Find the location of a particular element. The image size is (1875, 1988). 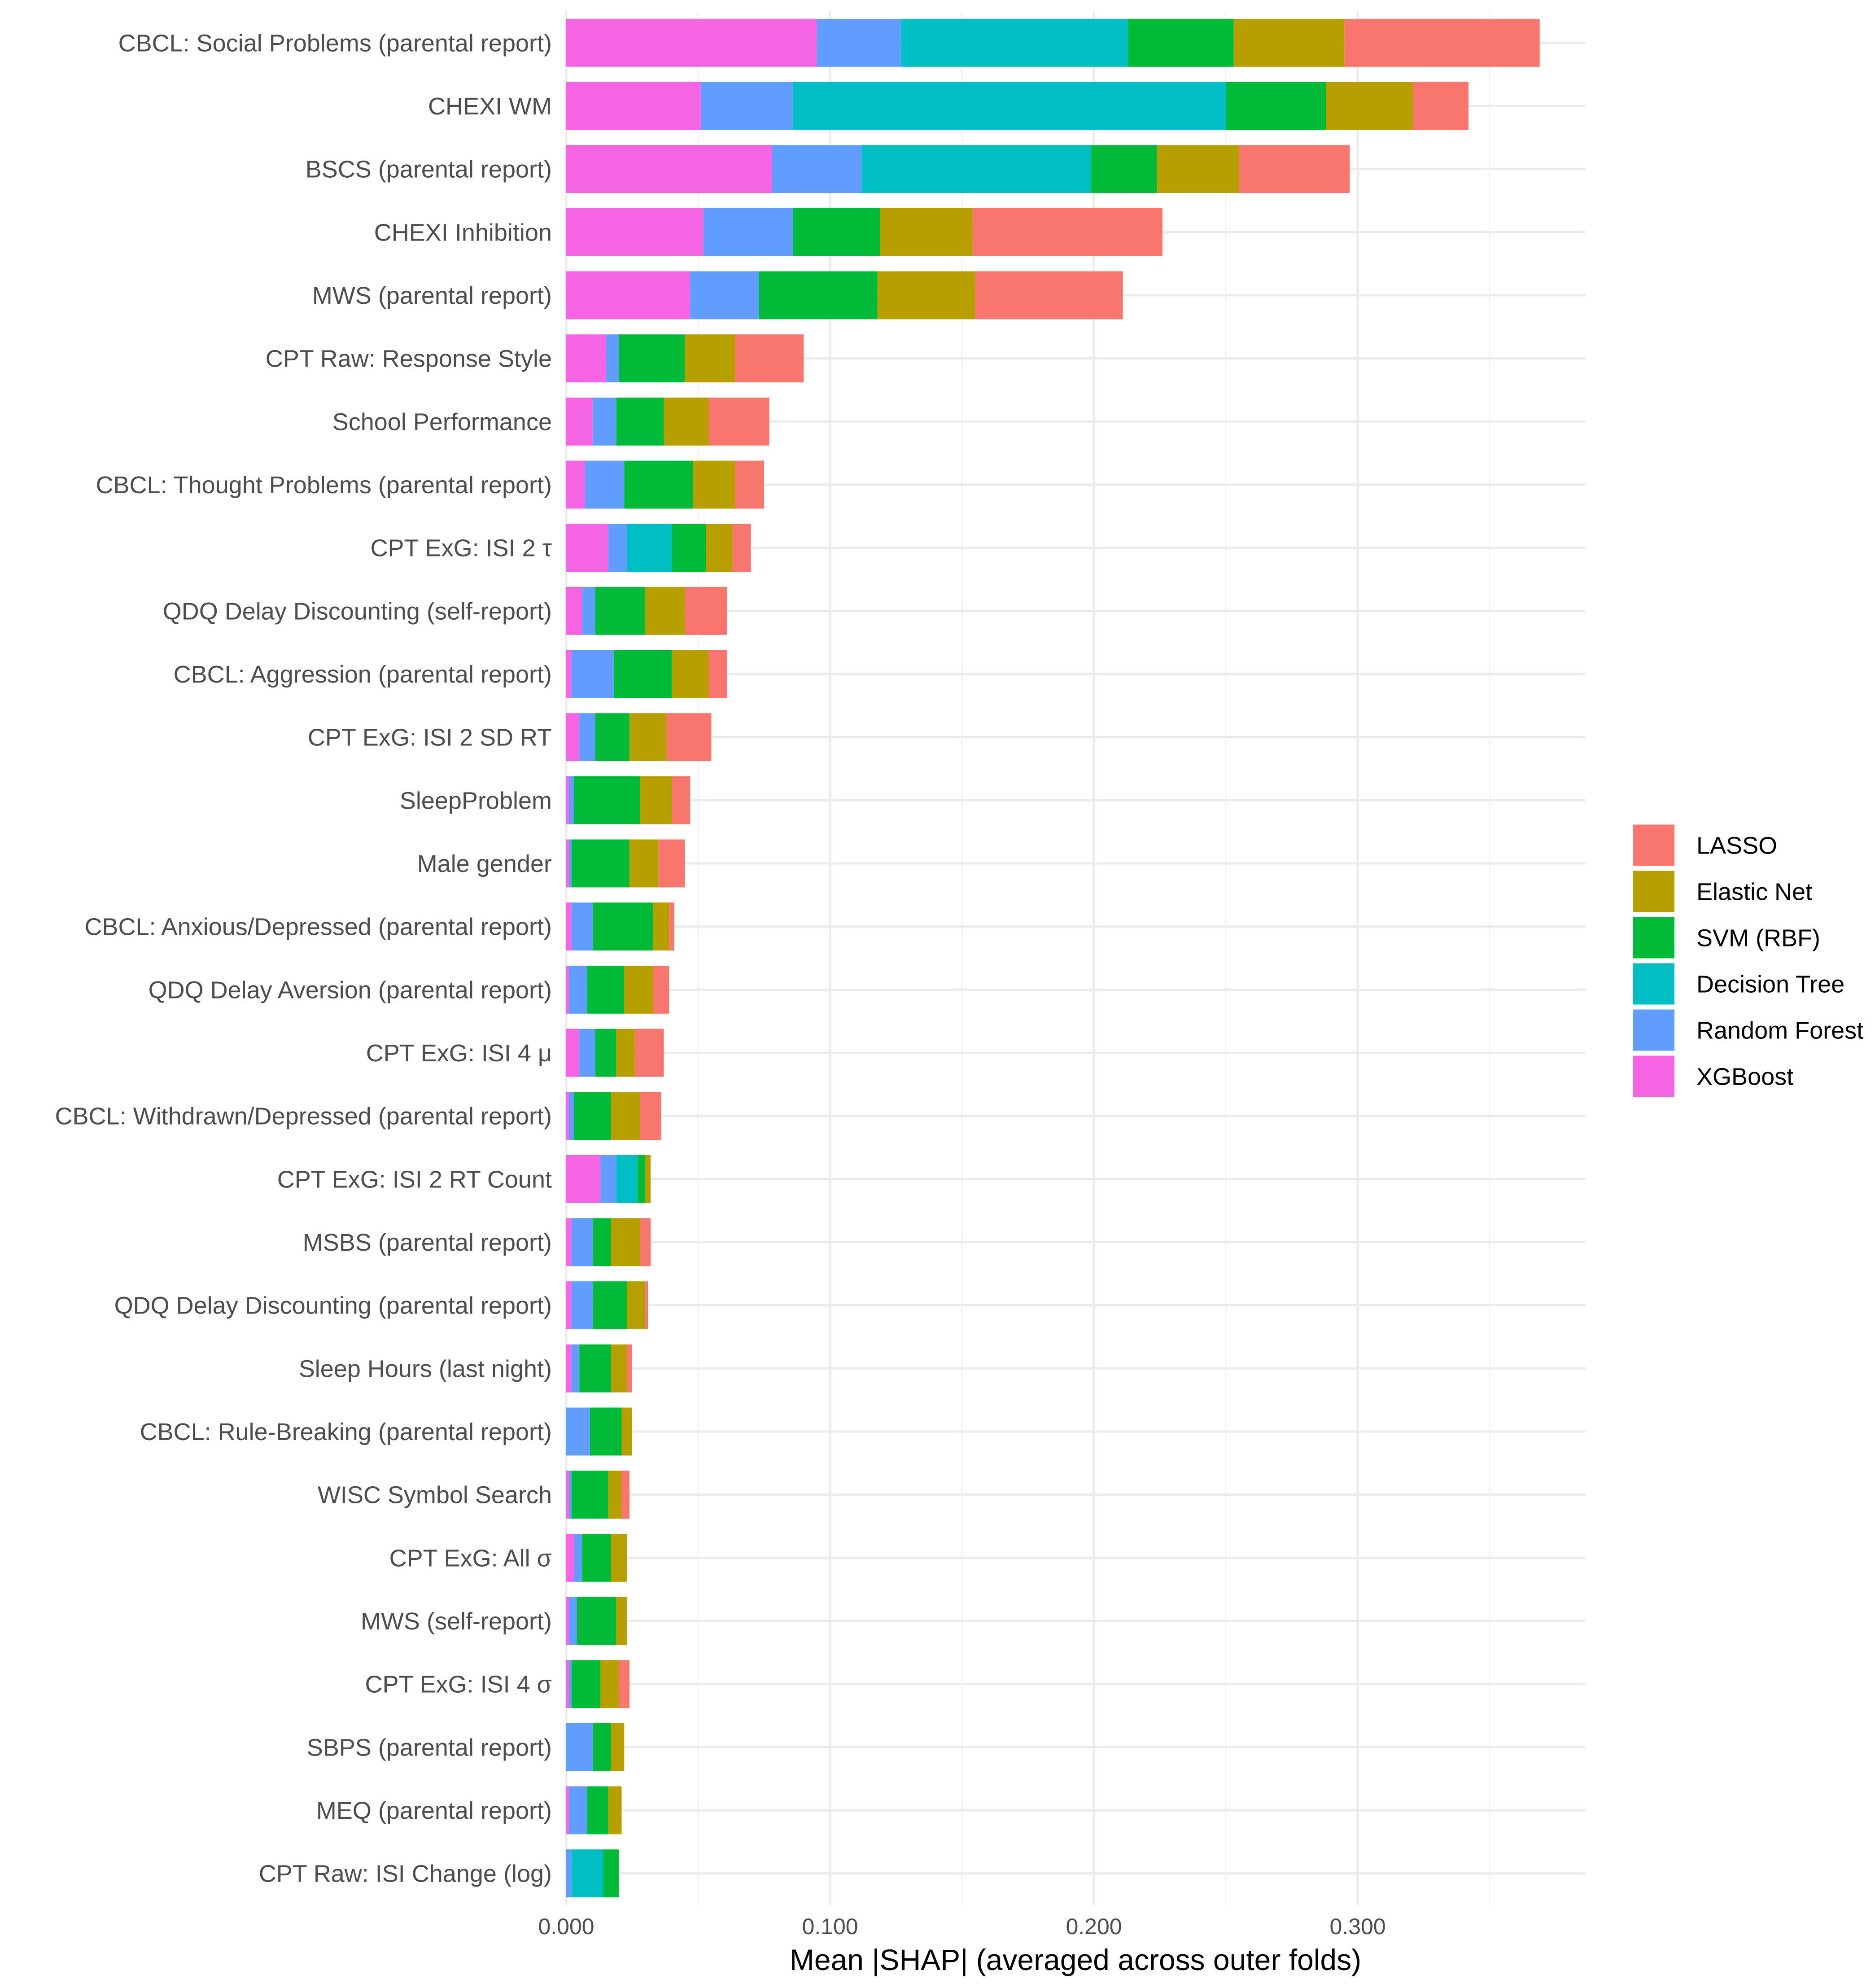

category-label-10: CBCL: Aggression (parental report) is located at coordinates (363, 675).